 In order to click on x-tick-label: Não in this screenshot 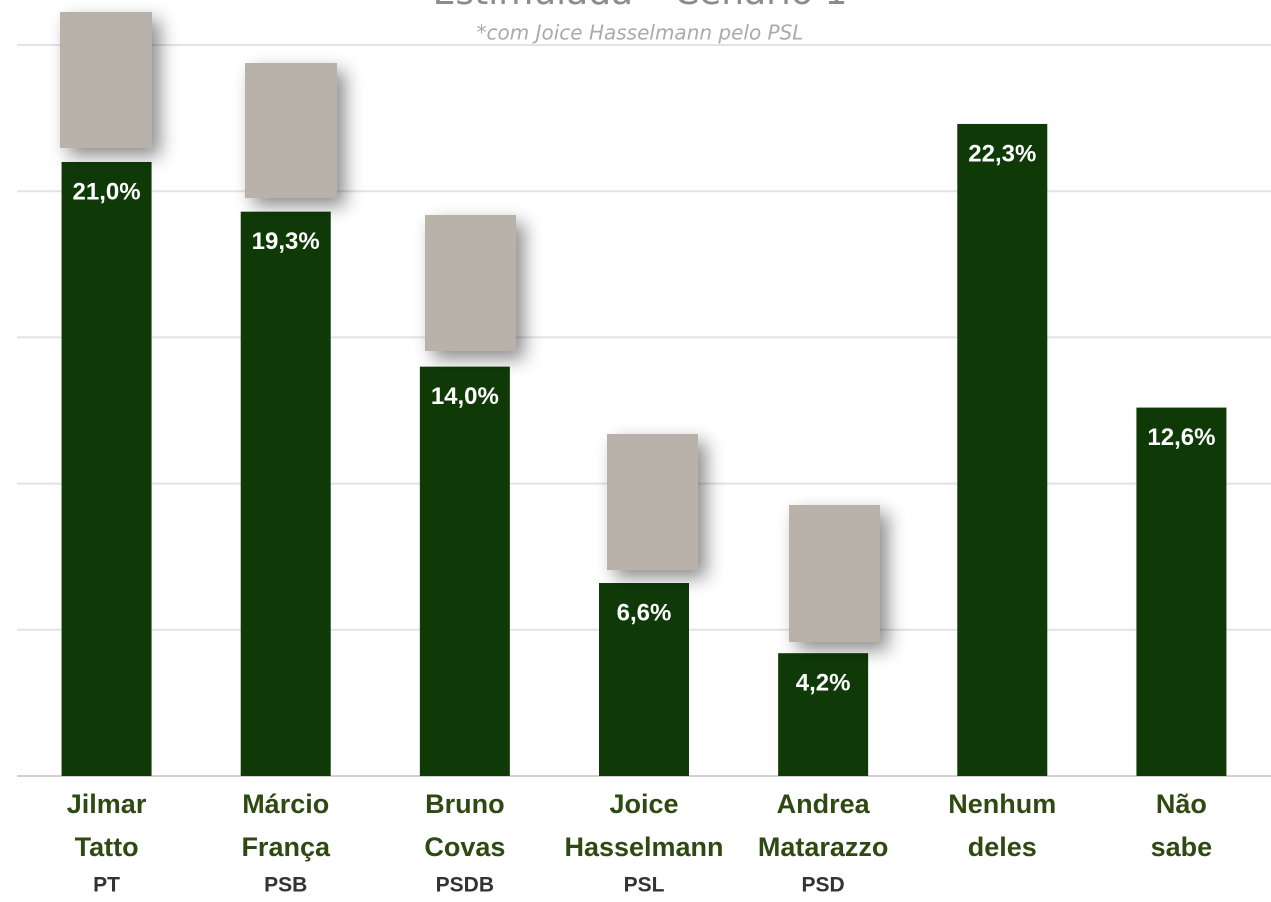, I will do `click(1181, 804)`.